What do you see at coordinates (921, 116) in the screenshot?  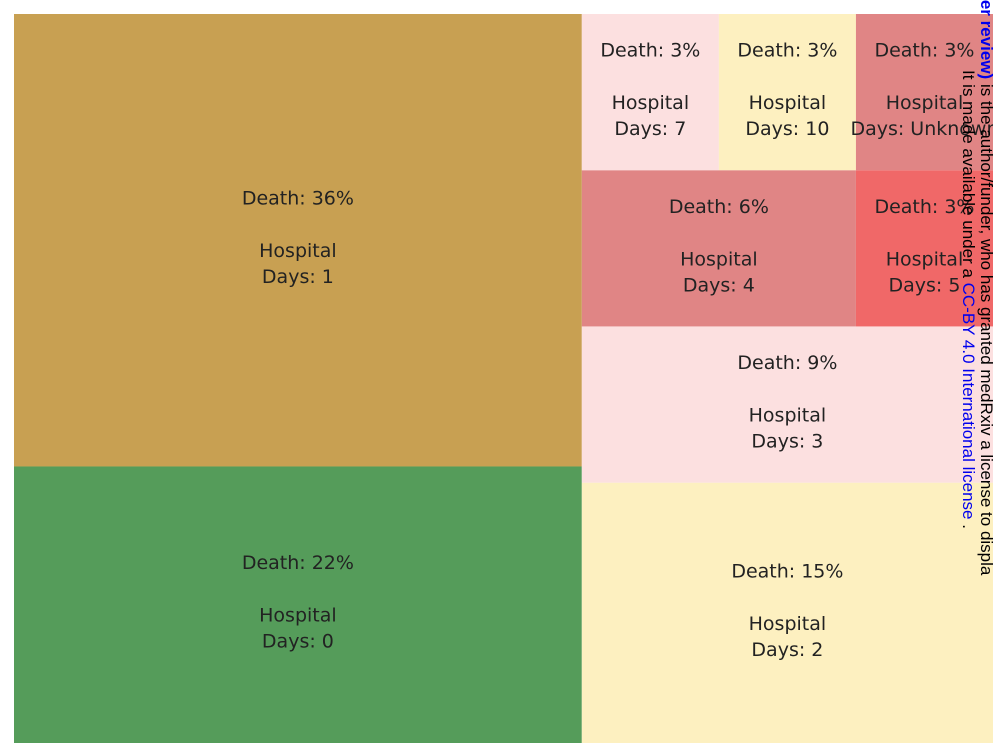 I see `category-label: Hospital Days: Unknown` at bounding box center [921, 116].